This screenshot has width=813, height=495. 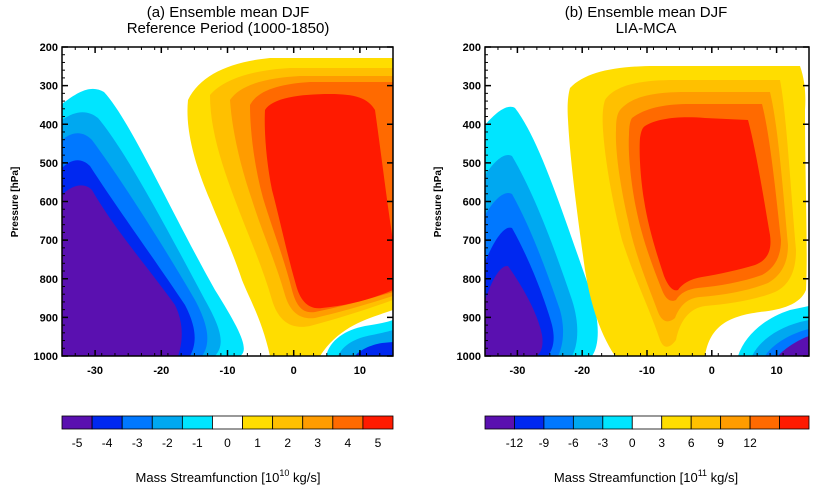 What do you see at coordinates (750, 443) in the screenshot?
I see `colorbar-tick-label: 12` at bounding box center [750, 443].